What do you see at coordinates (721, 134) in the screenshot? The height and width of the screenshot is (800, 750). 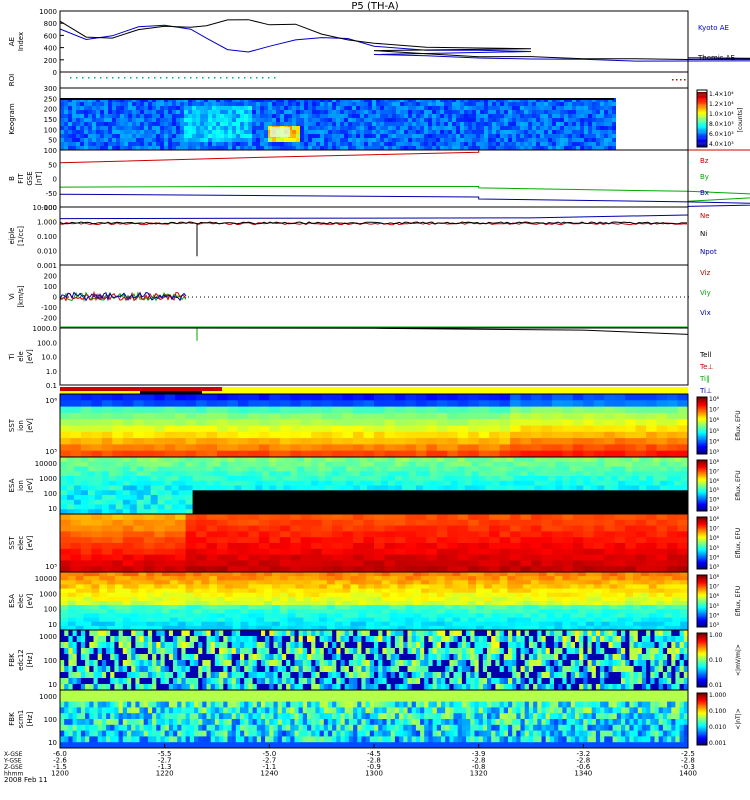 I see `keogram-colorbar-tick: 6.0×10³` at bounding box center [721, 134].